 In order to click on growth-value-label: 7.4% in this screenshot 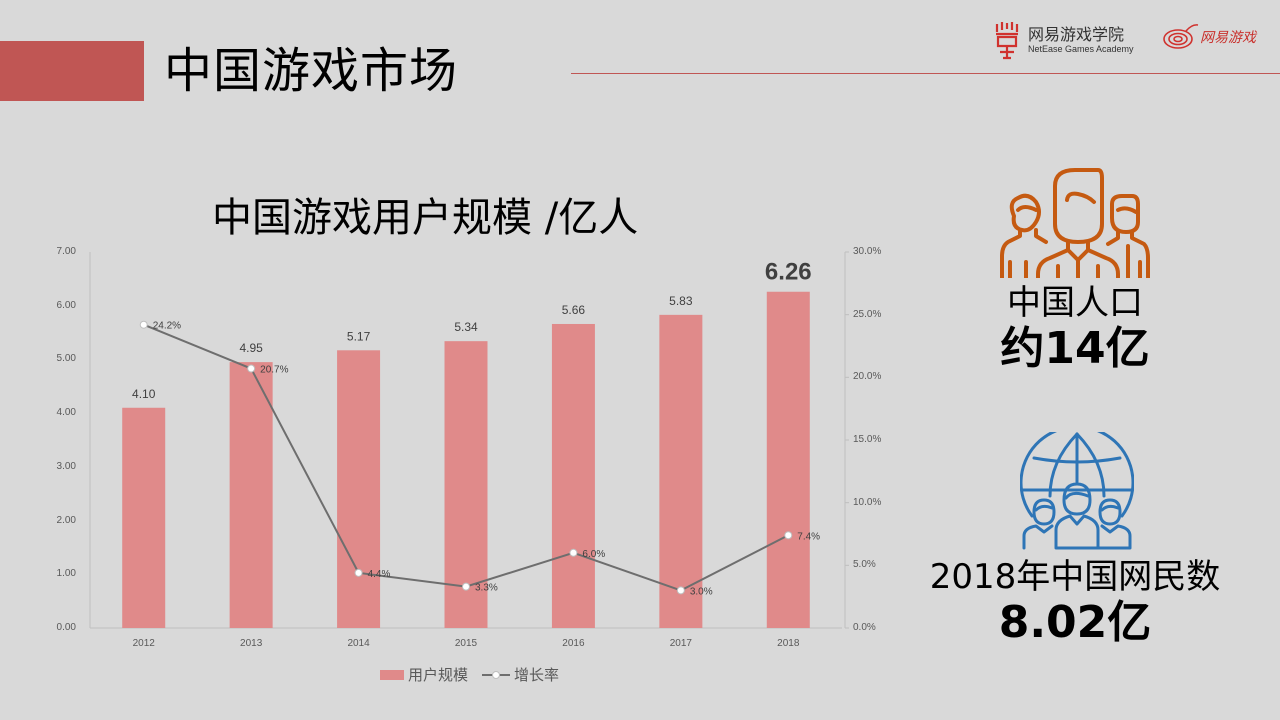, I will do `click(808, 536)`.